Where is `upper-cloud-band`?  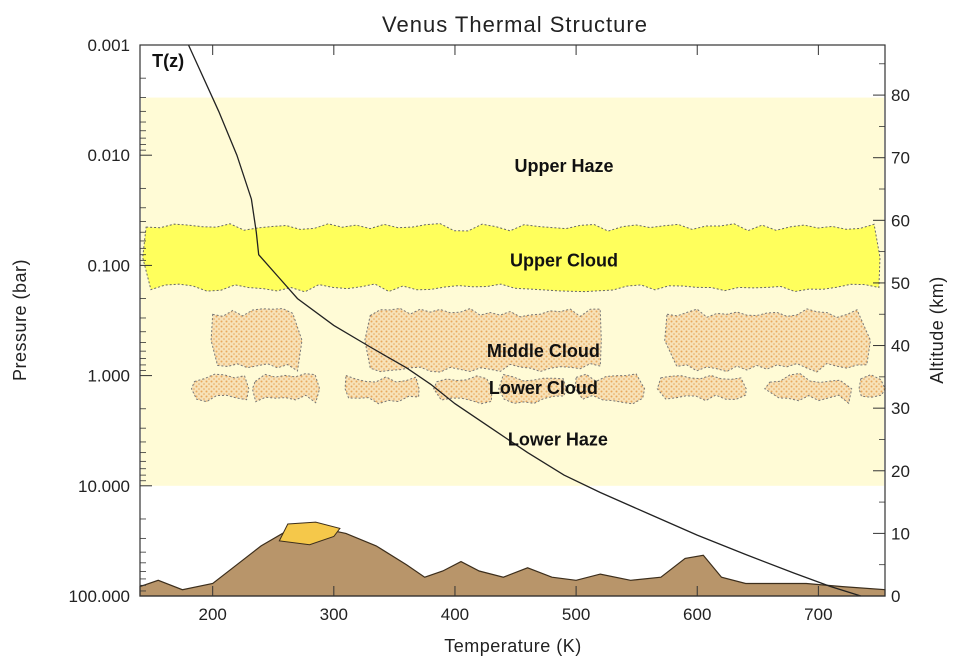 upper-cloud-band is located at coordinates (511, 258).